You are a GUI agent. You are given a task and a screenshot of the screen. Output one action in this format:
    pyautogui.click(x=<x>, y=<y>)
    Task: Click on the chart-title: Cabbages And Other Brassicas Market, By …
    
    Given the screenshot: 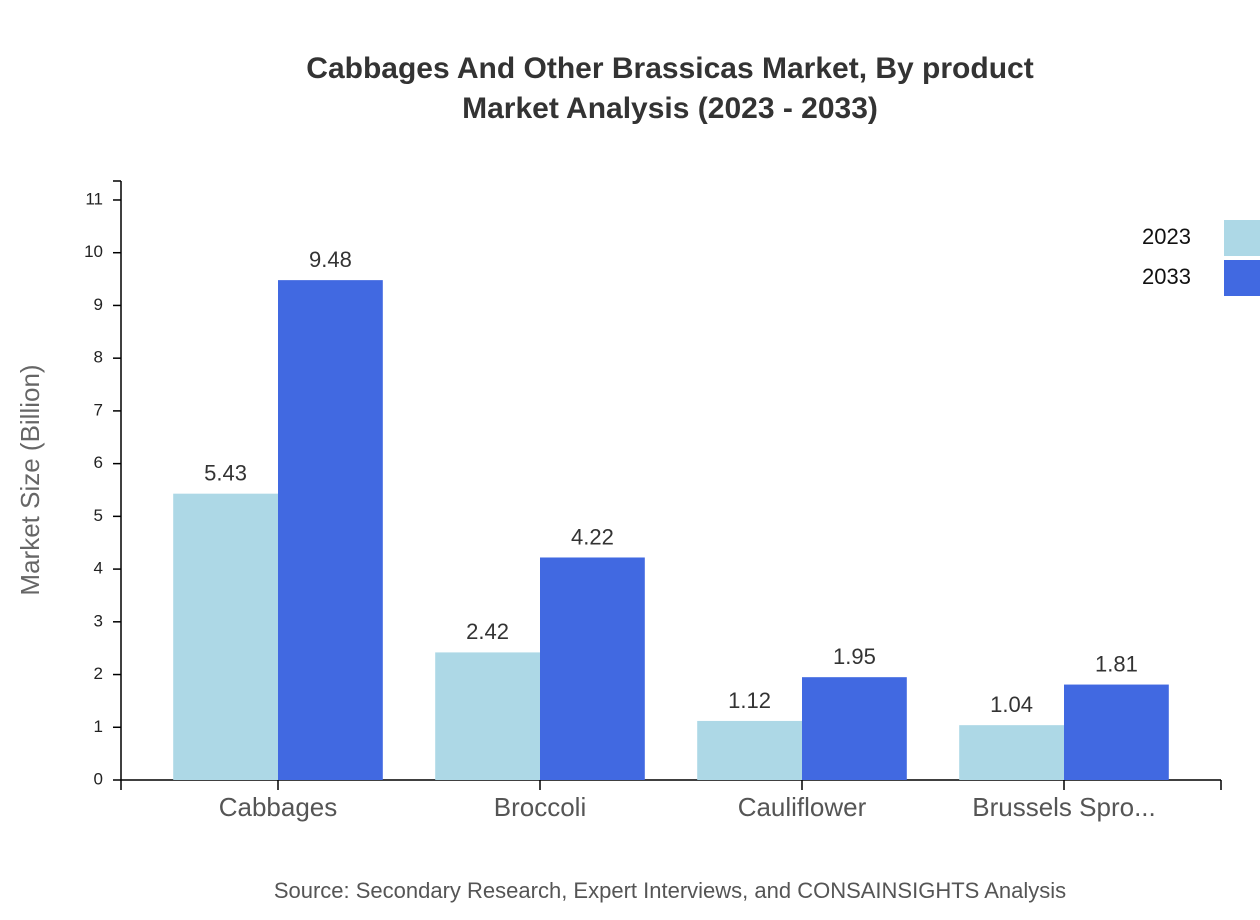 What is the action you would take?
    pyautogui.click(x=669, y=68)
    